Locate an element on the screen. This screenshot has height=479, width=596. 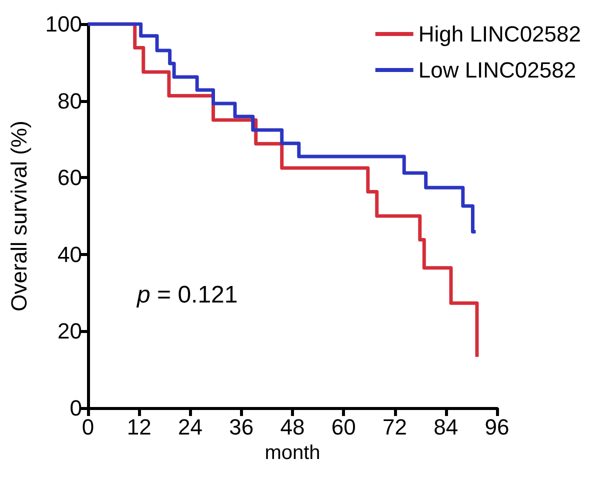
x-tick-label: 96 is located at coordinates (497, 427).